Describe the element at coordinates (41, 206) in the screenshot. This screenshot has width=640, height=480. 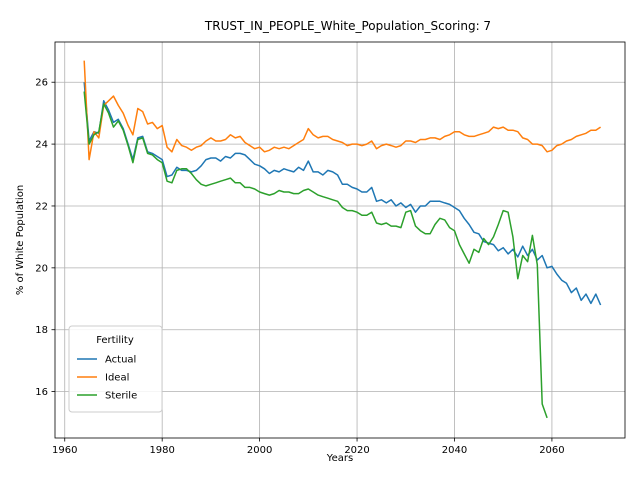
I see `y-tick-label: 22` at that location.